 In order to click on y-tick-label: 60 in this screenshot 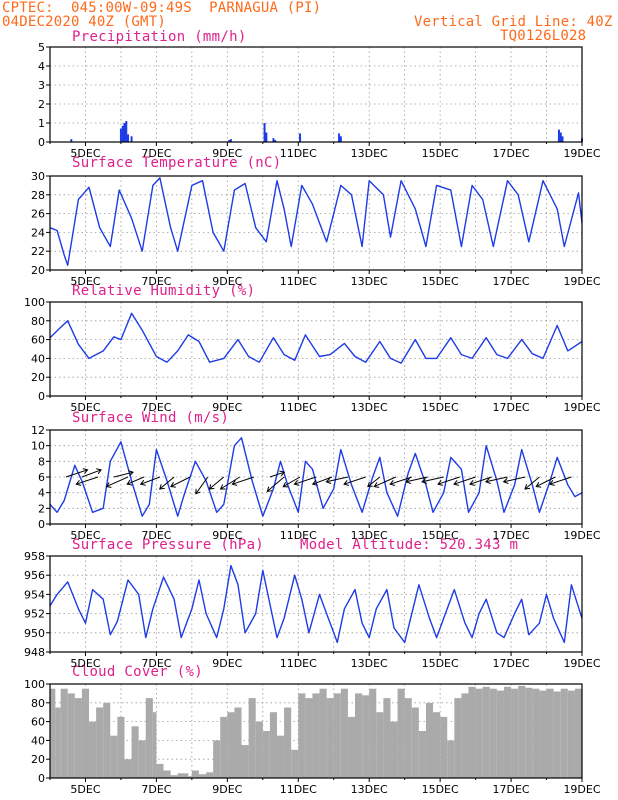, I will do `click(38, 340)`.